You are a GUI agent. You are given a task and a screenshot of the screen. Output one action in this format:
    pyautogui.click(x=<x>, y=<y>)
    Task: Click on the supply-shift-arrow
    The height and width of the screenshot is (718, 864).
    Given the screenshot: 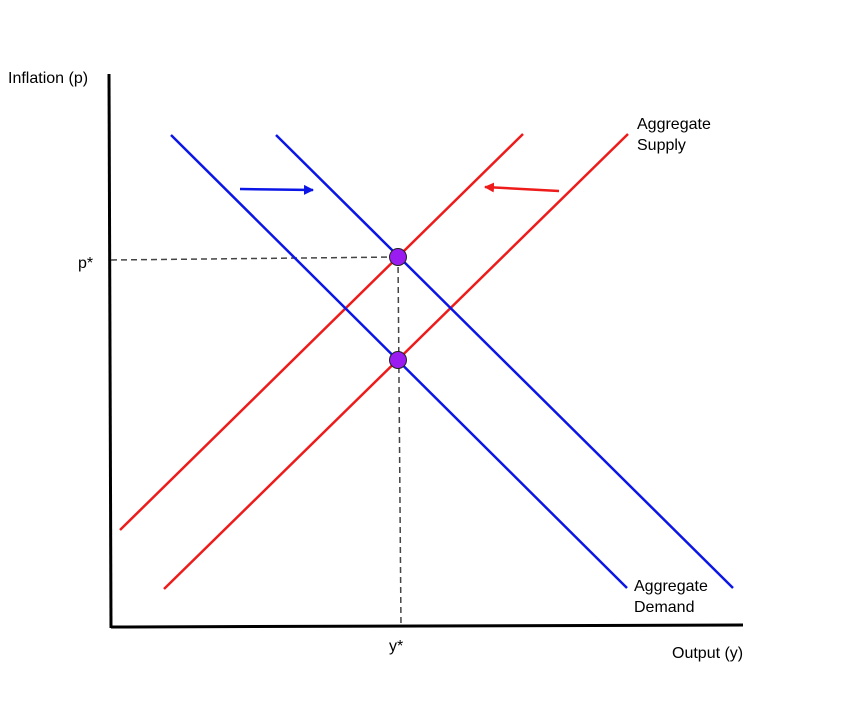 What is the action you would take?
    pyautogui.click(x=522, y=187)
    